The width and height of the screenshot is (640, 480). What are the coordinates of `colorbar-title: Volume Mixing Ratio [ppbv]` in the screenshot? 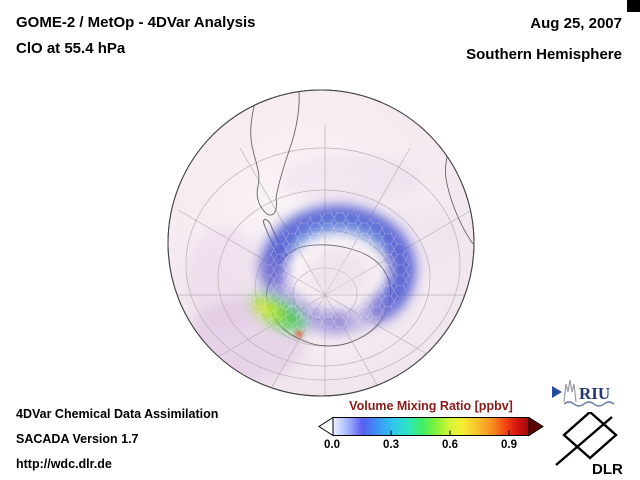 It's located at (431, 406).